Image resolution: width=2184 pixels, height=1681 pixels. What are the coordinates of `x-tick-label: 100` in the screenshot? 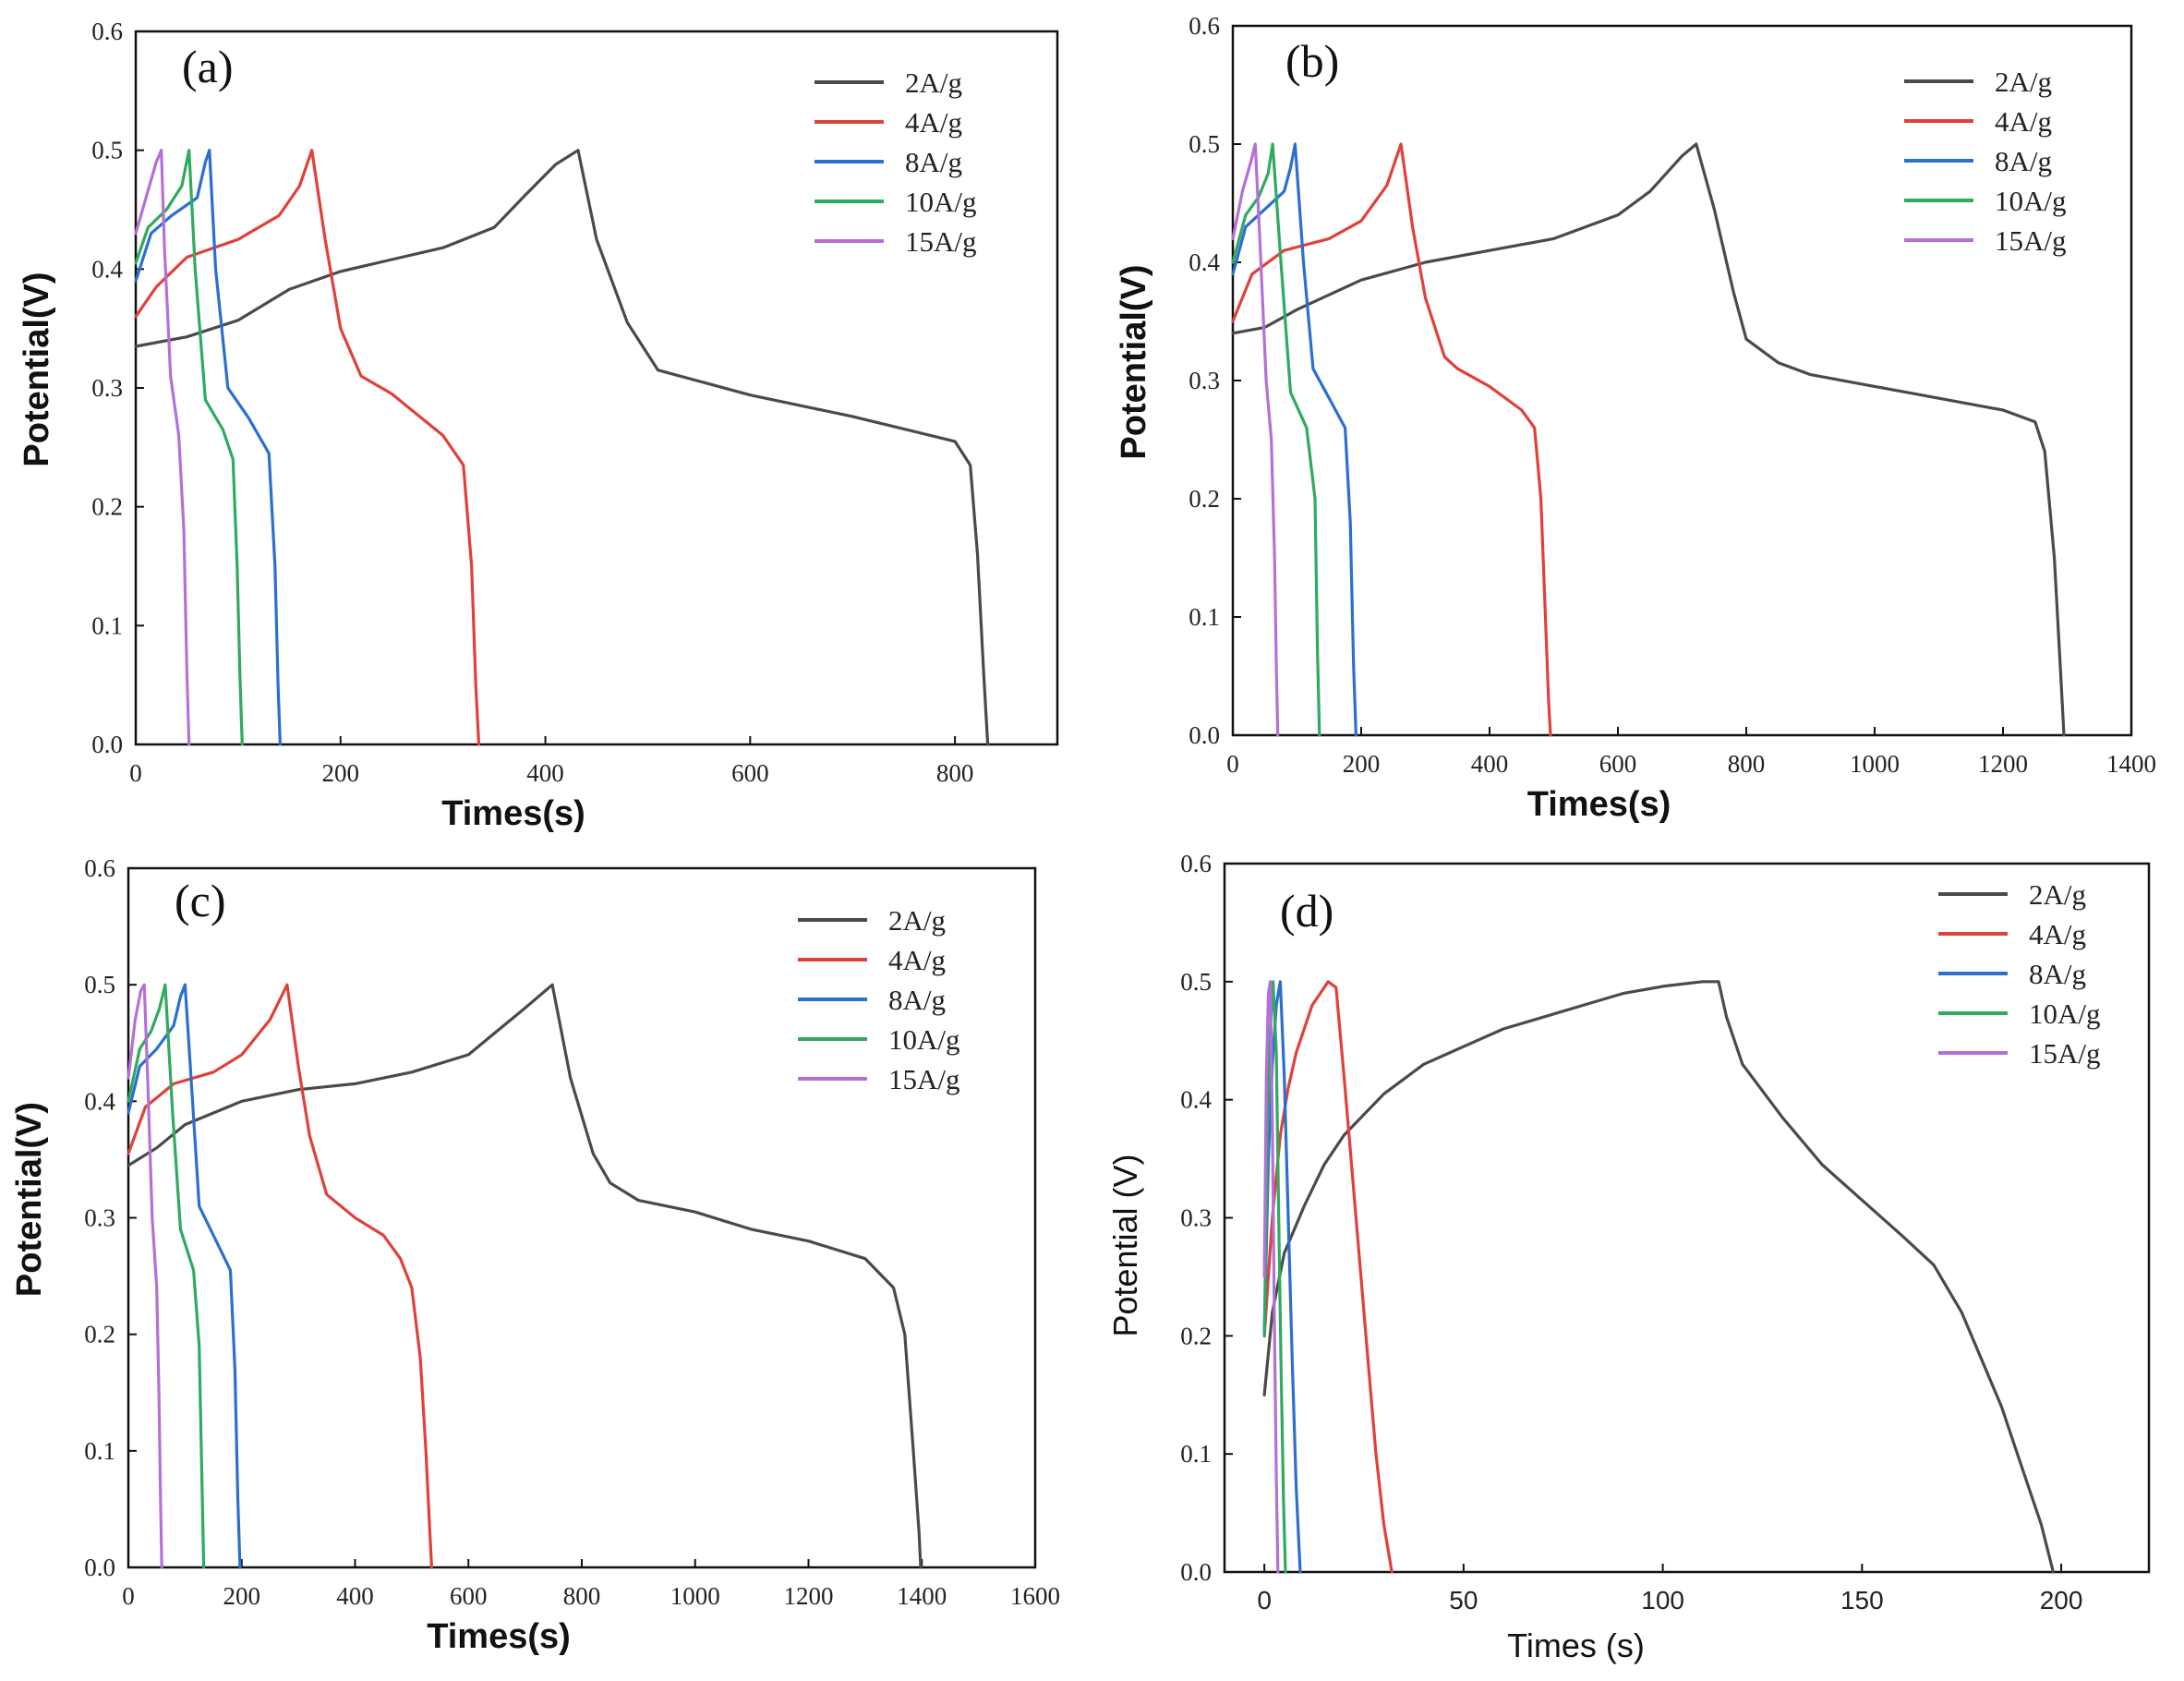 It's located at (1662, 1600).